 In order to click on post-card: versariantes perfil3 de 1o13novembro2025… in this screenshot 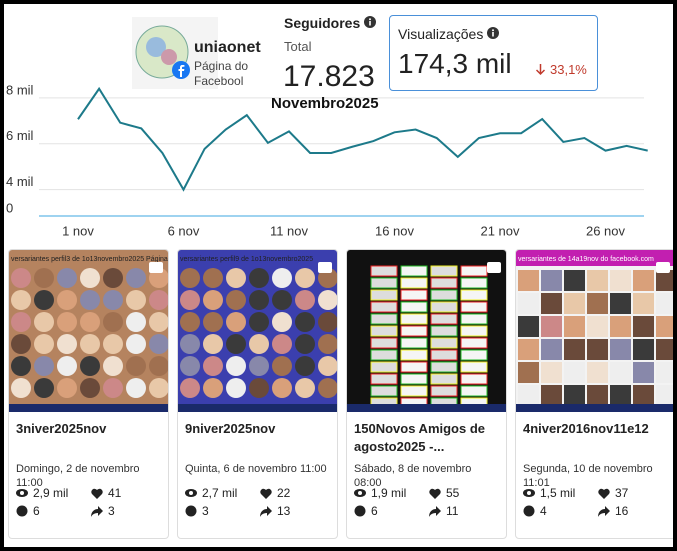, I will do `click(88, 394)`.